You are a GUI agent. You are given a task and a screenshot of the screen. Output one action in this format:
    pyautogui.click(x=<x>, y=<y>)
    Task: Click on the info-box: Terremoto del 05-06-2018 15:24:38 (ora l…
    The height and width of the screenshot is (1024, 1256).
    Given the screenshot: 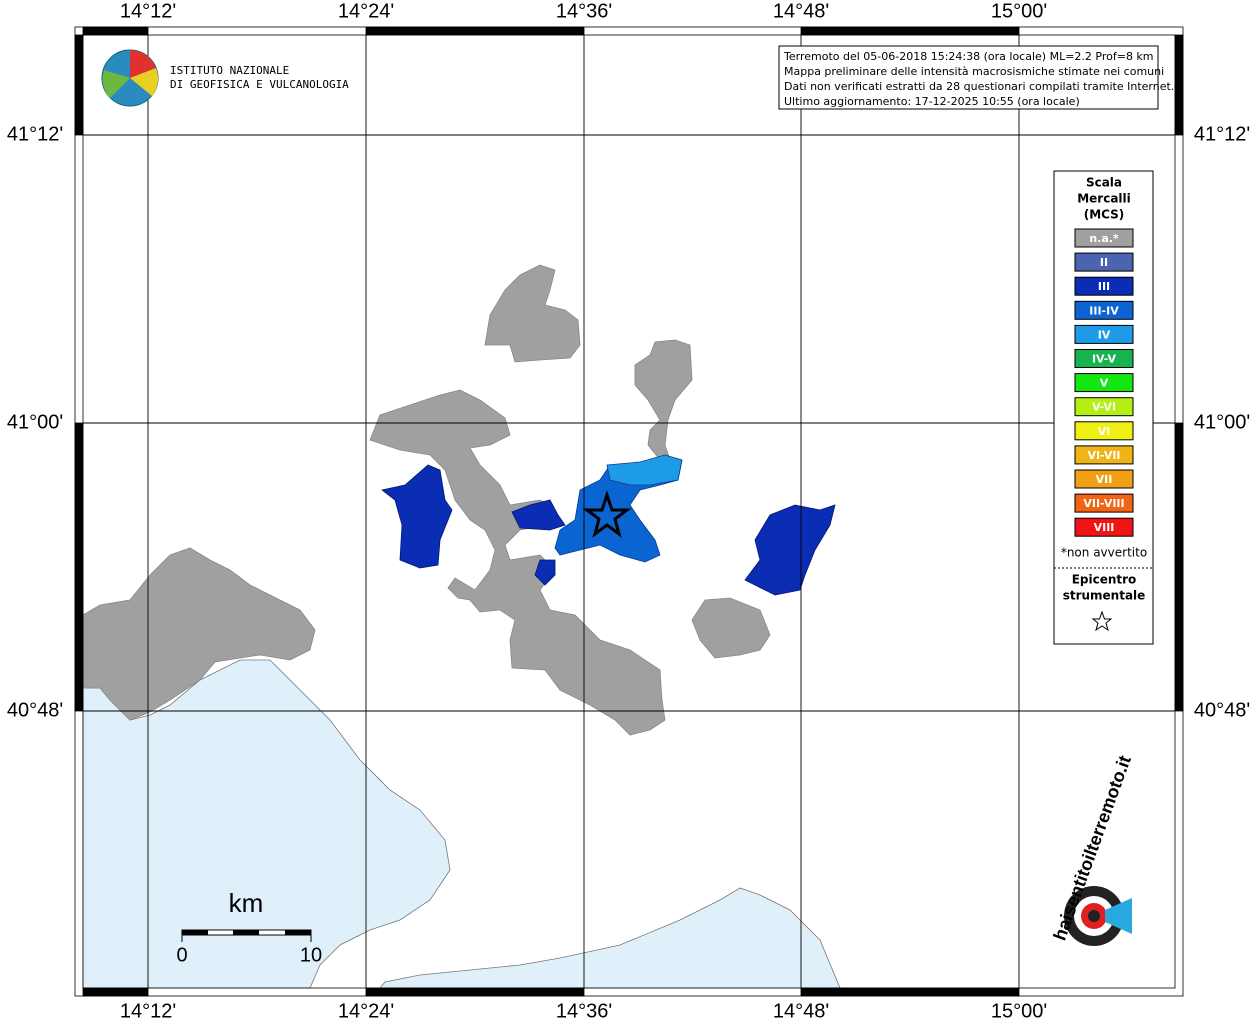 What is the action you would take?
    pyautogui.click(x=976, y=77)
    